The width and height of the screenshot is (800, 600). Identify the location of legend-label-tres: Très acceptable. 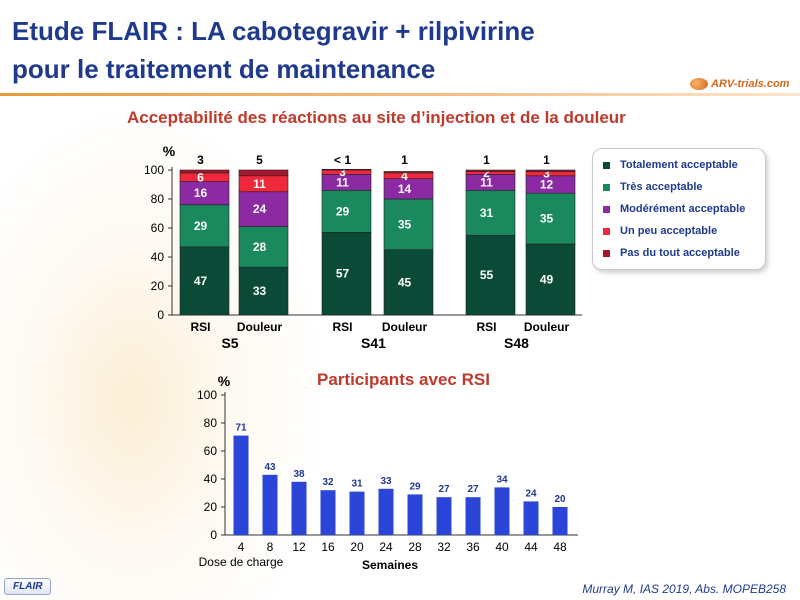
(661, 187).